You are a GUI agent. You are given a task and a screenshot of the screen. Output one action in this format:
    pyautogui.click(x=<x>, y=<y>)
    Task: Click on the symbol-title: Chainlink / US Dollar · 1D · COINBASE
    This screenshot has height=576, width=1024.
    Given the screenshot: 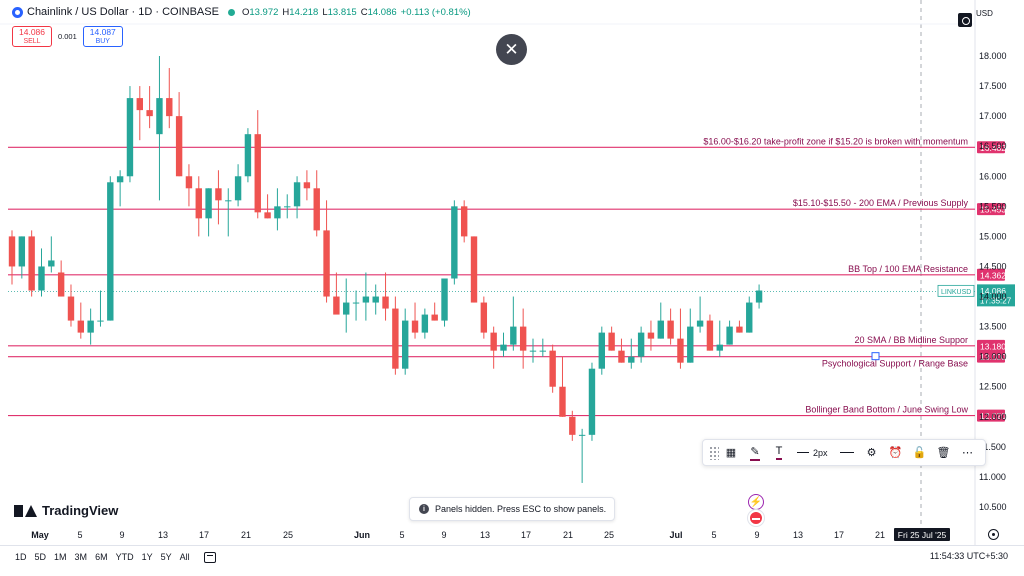 What is the action you would take?
    pyautogui.click(x=123, y=12)
    